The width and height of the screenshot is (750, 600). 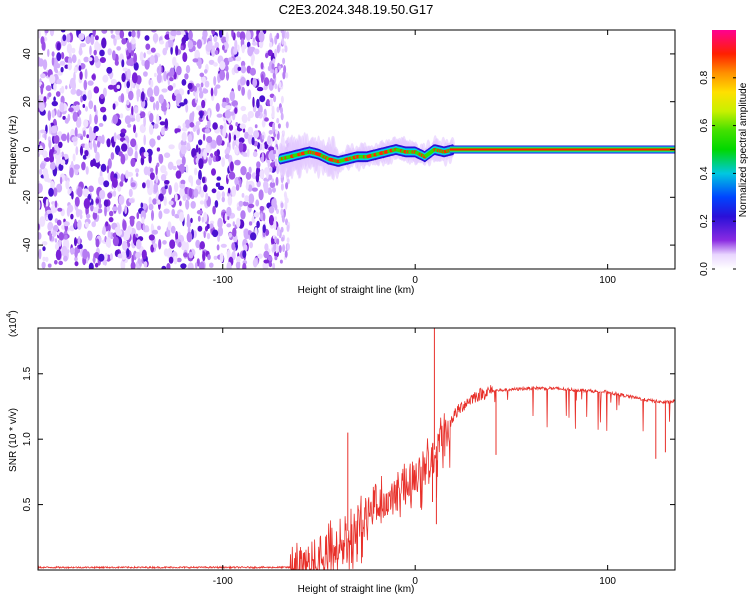 What do you see at coordinates (13, 311) in the screenshot?
I see `snr-scale-close: )` at bounding box center [13, 311].